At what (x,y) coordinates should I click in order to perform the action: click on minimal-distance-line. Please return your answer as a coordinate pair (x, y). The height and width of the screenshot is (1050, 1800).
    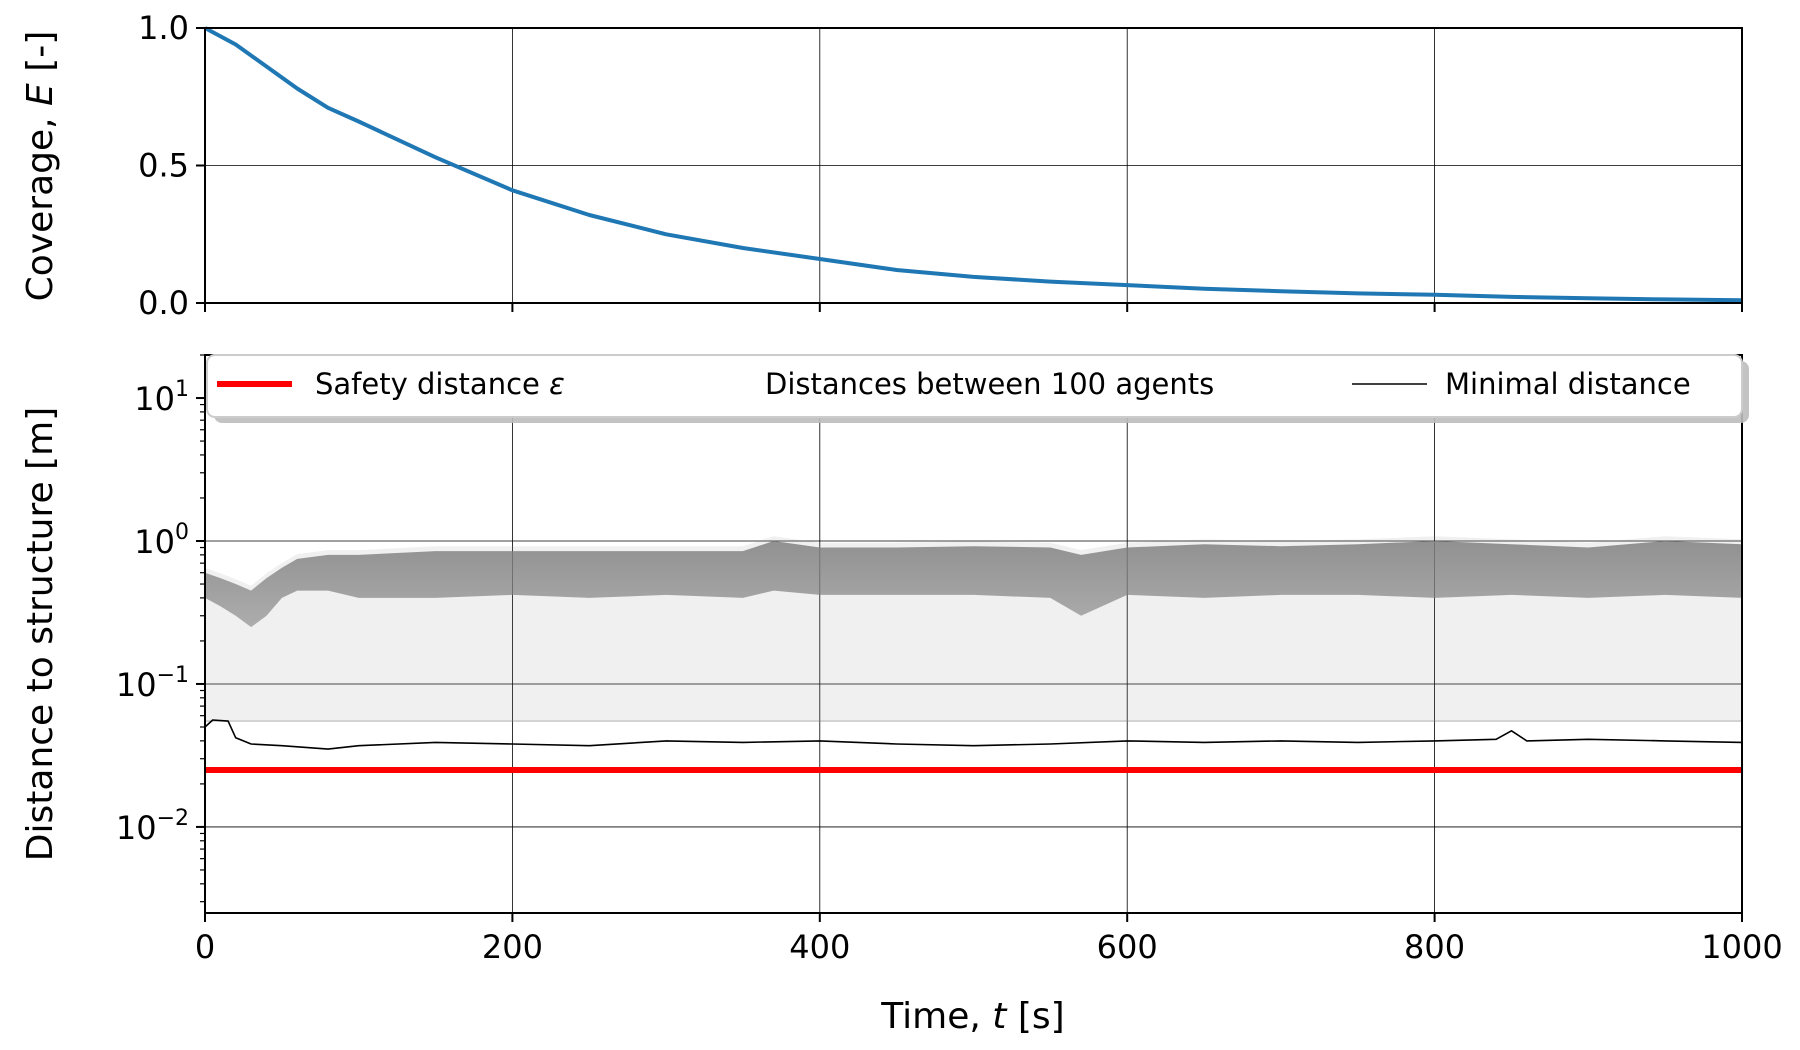
    Looking at the image, I should click on (973, 734).